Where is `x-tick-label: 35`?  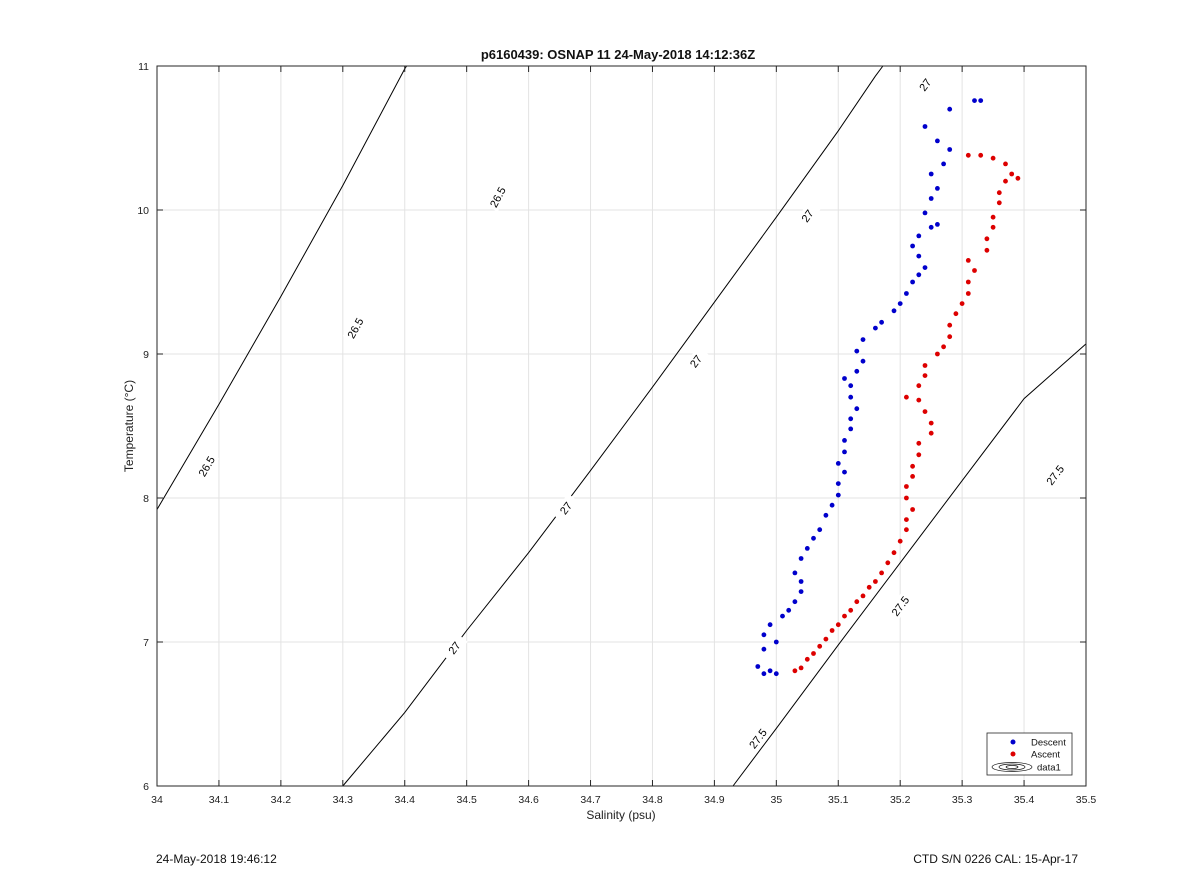
x-tick-label: 35 is located at coordinates (776, 800).